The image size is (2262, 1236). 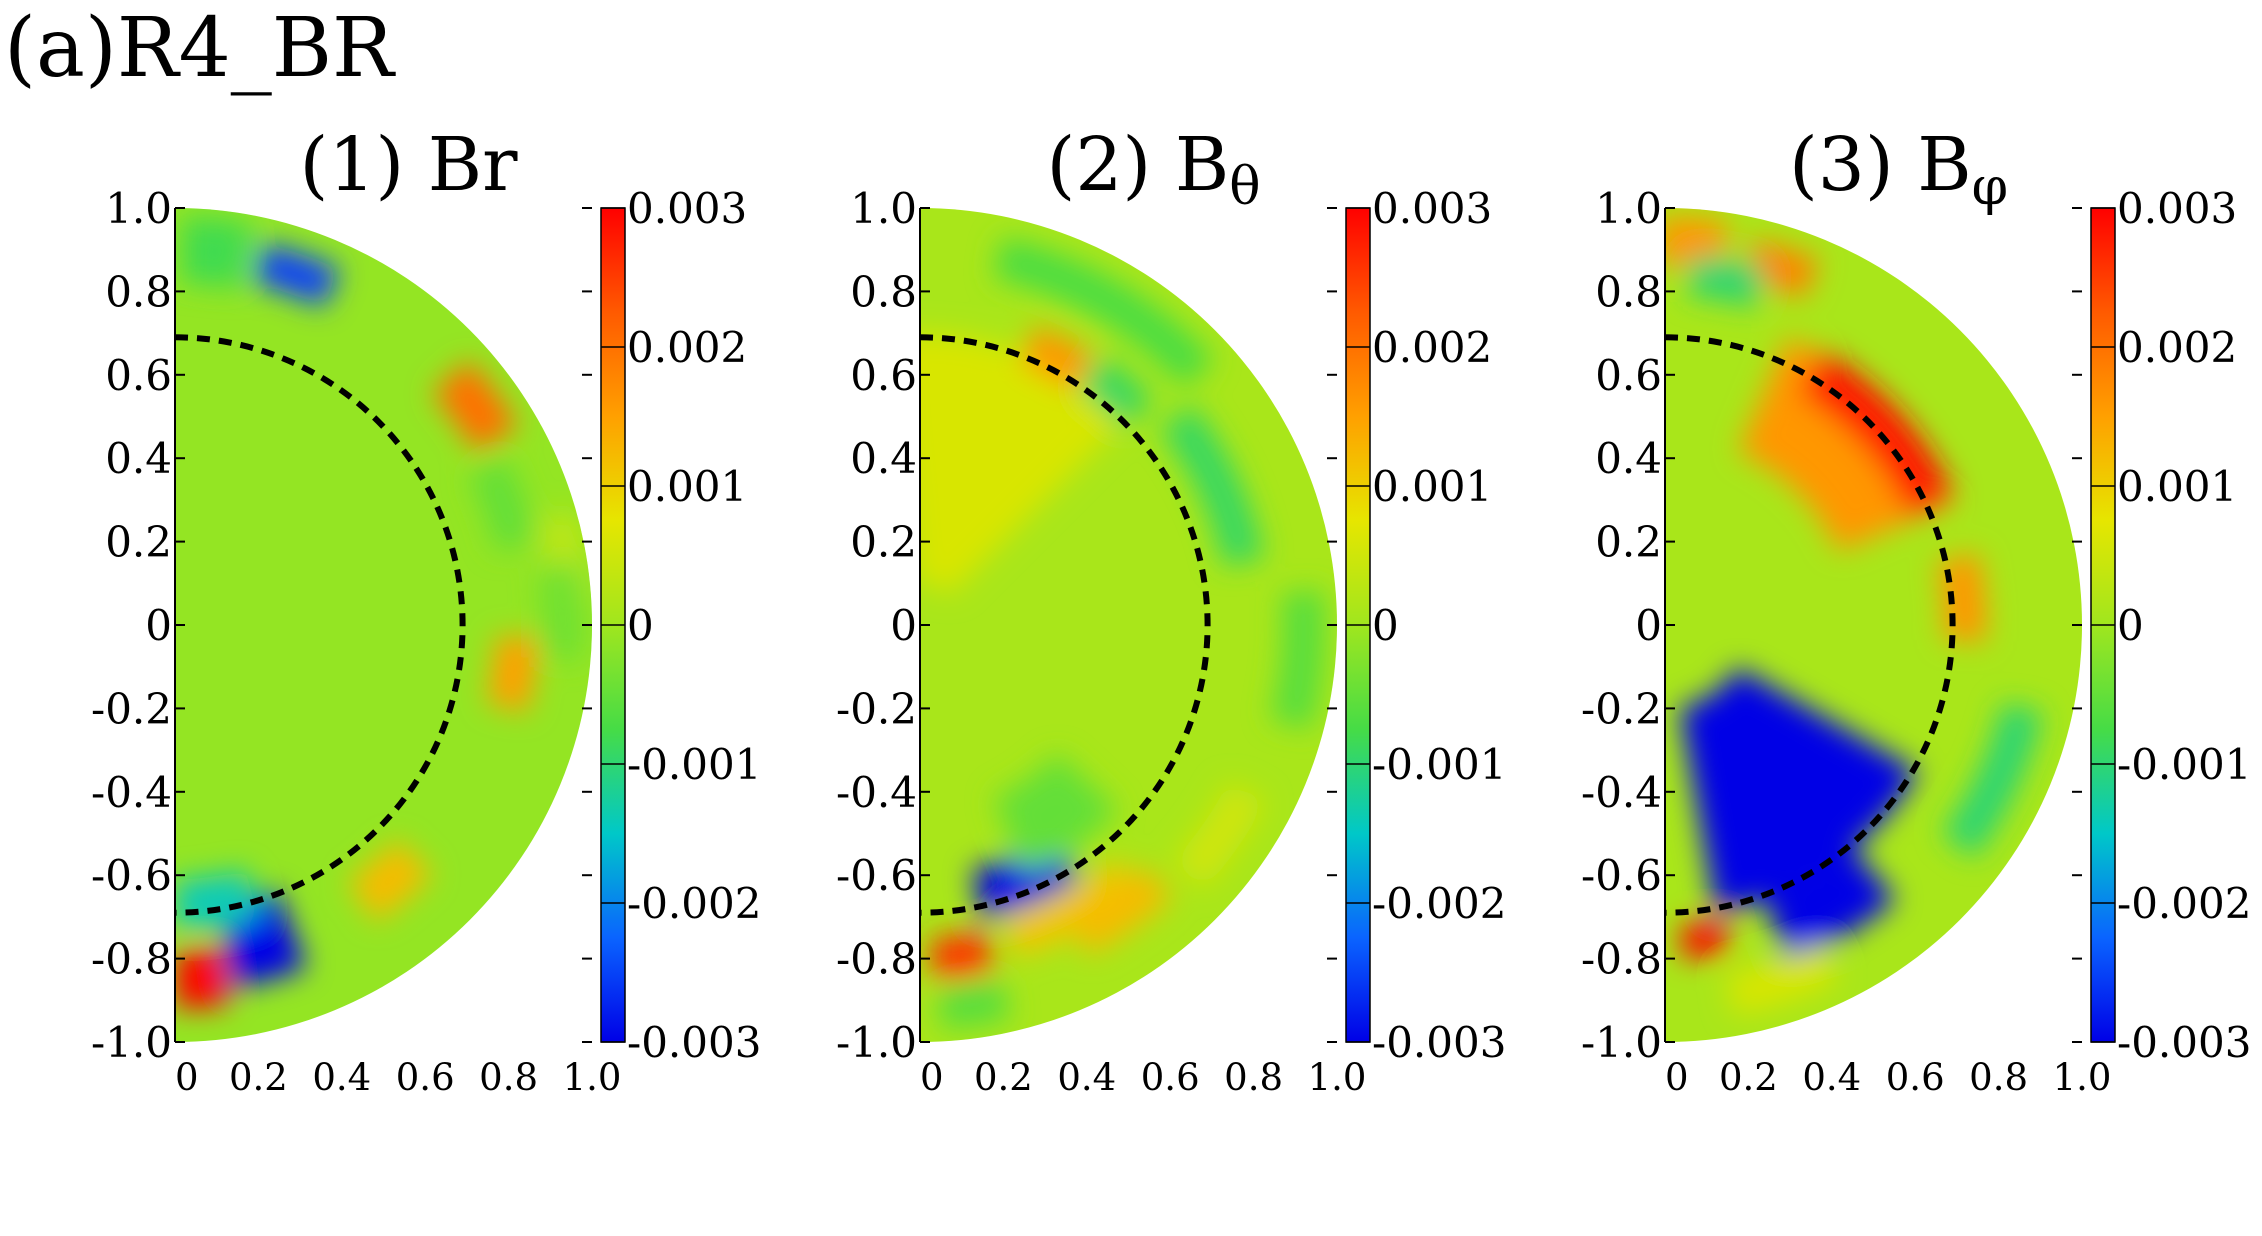 What do you see at coordinates (1915, 1077) in the screenshot?
I see `x-tick-label: 0.6` at bounding box center [1915, 1077].